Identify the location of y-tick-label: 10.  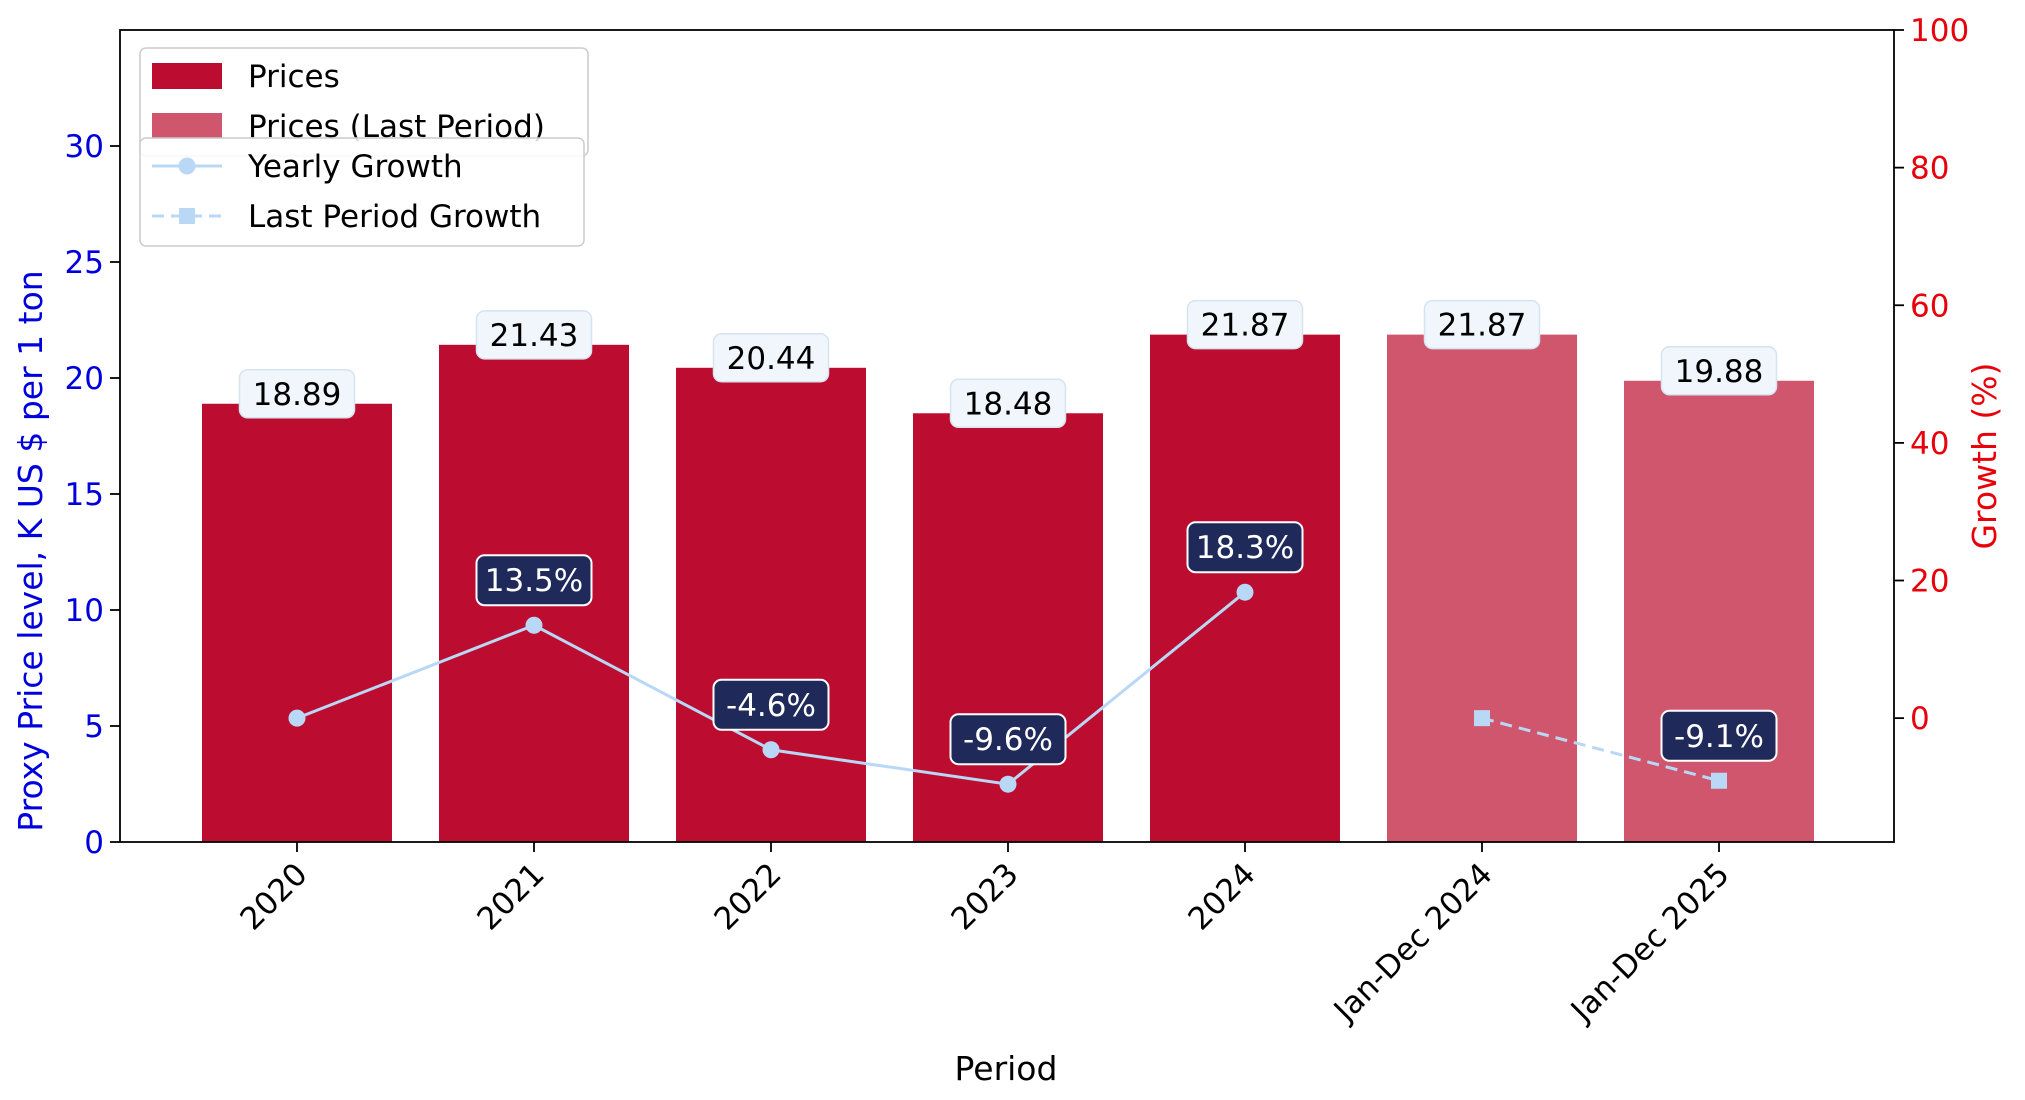
(84, 611).